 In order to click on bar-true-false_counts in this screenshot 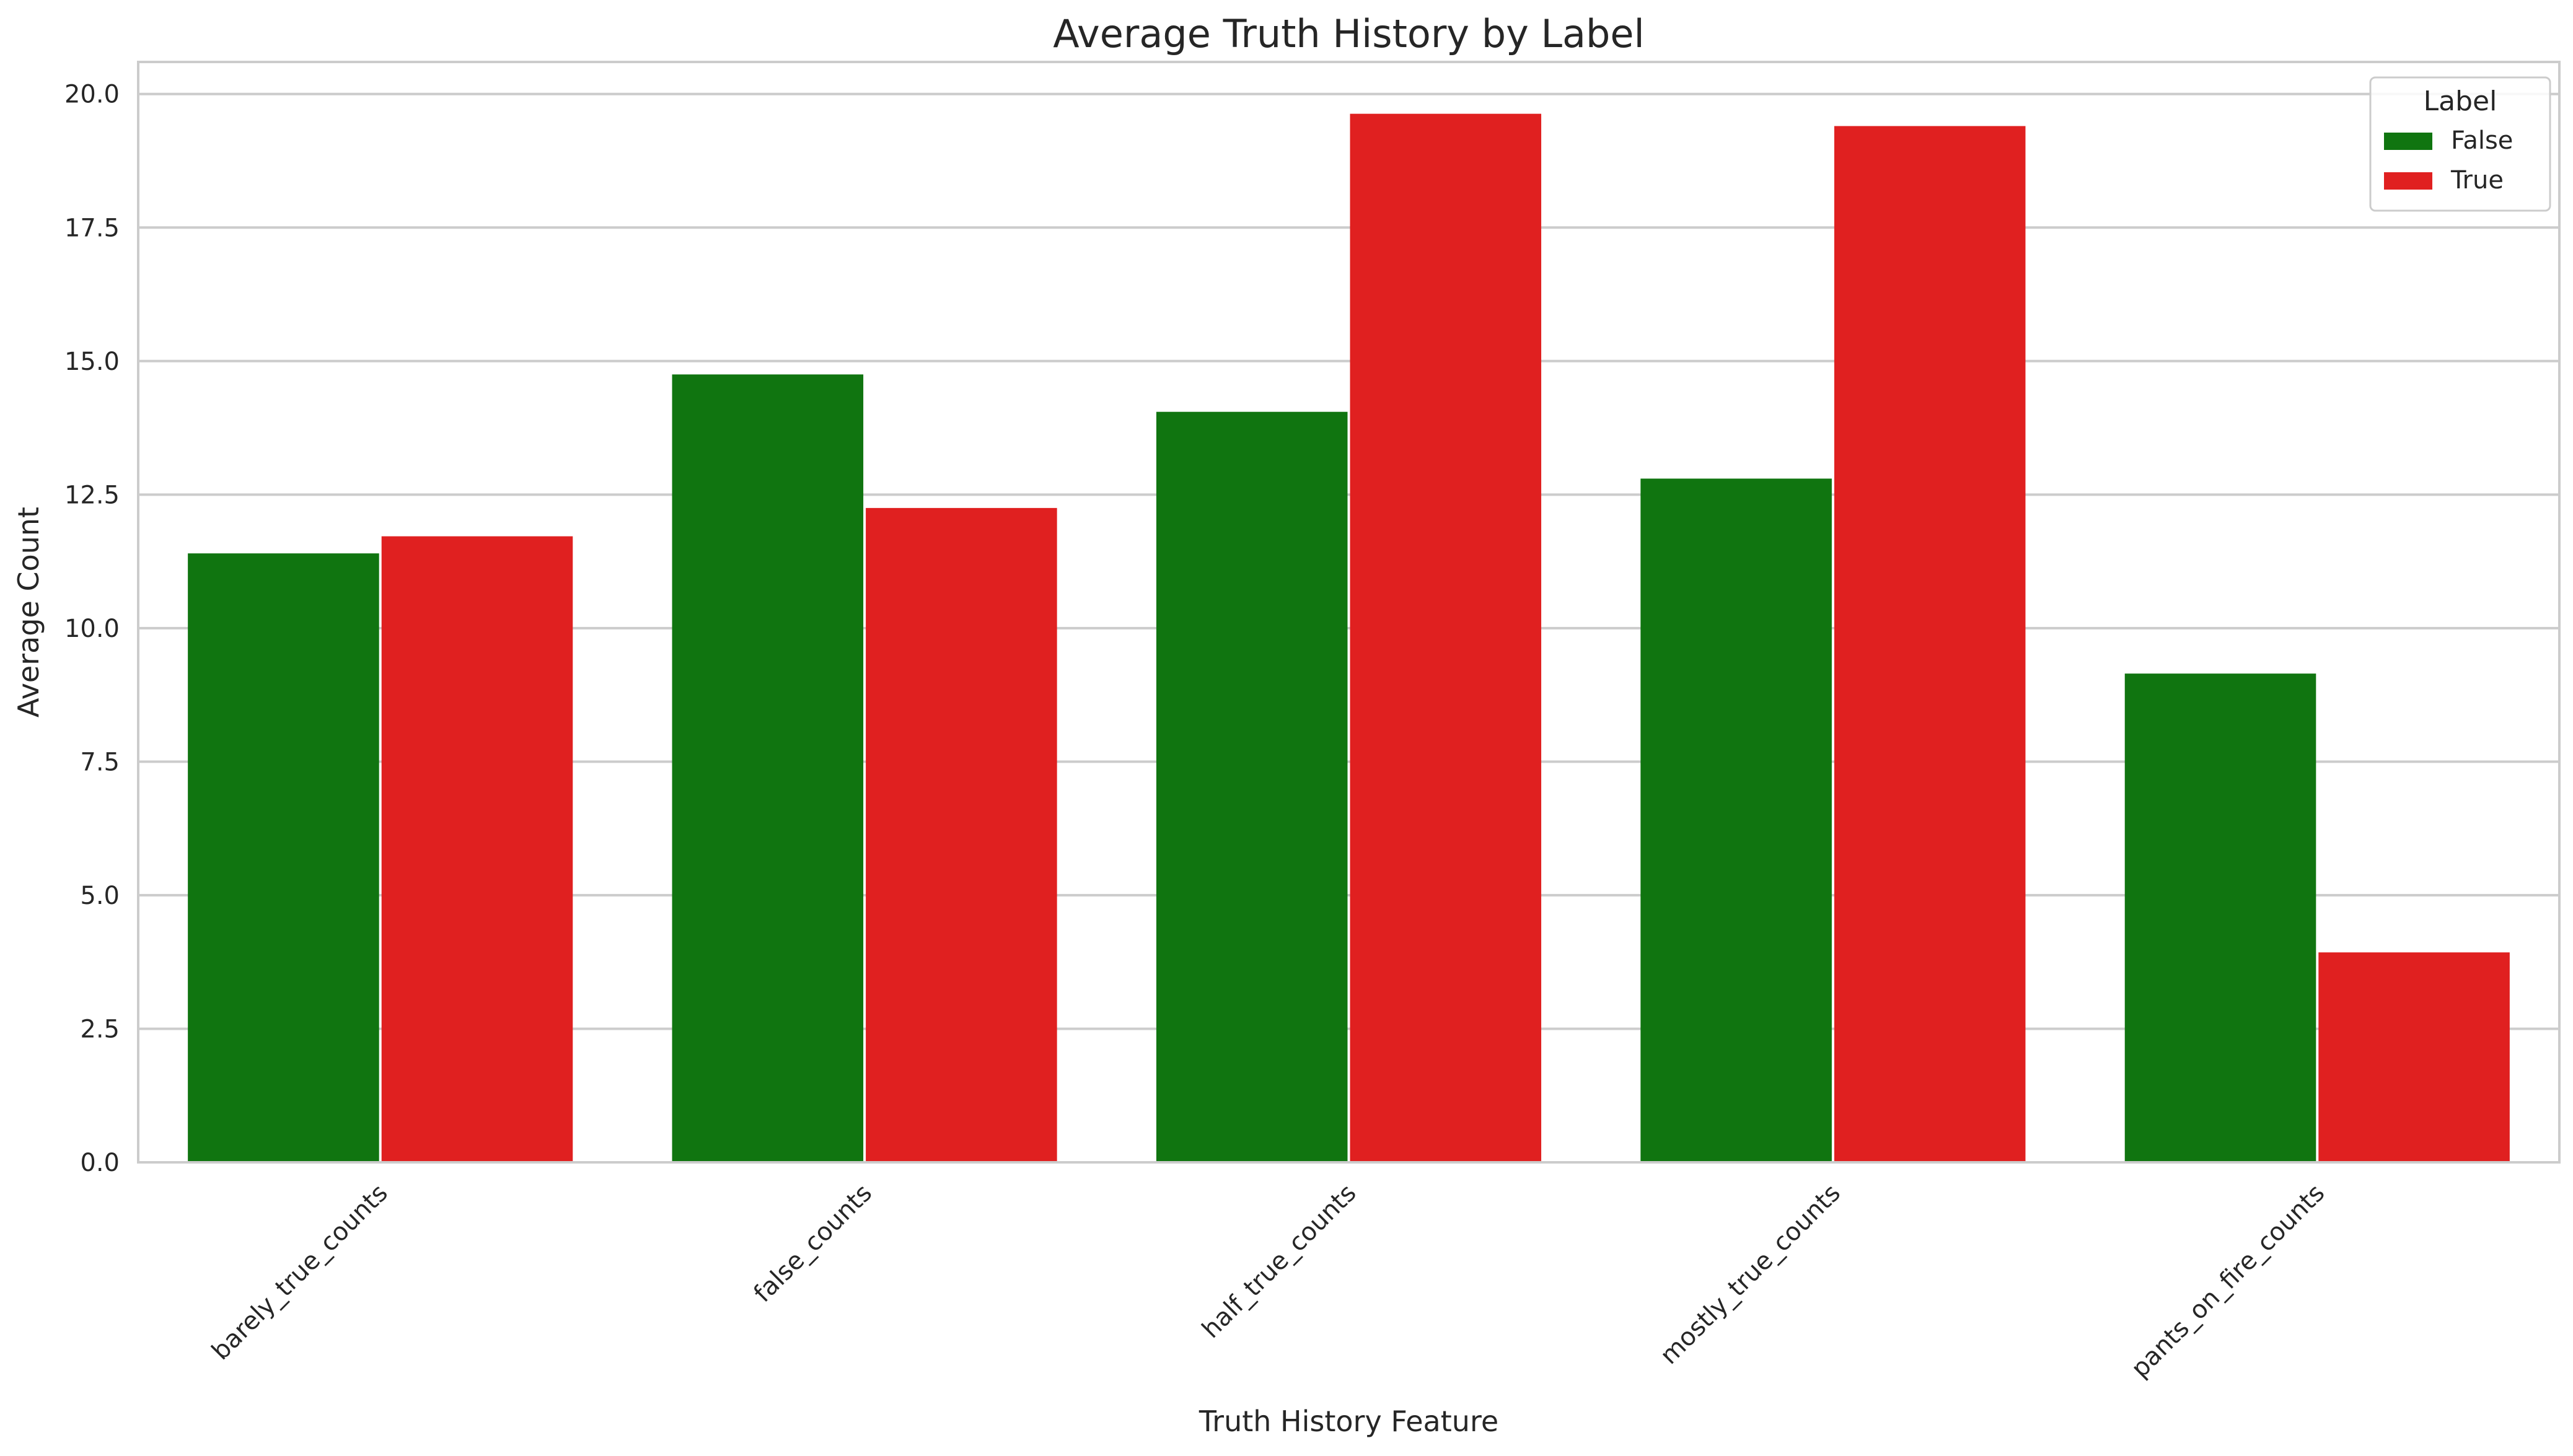, I will do `click(961, 834)`.